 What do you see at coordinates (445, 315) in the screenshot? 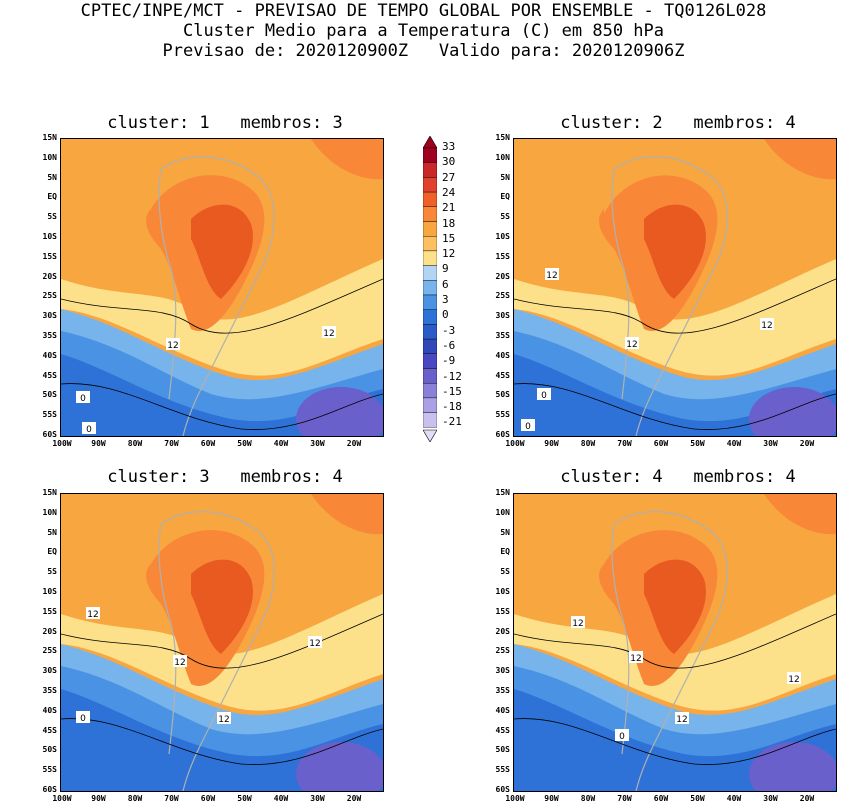
I see `colorbar-tick-label: 0` at bounding box center [445, 315].